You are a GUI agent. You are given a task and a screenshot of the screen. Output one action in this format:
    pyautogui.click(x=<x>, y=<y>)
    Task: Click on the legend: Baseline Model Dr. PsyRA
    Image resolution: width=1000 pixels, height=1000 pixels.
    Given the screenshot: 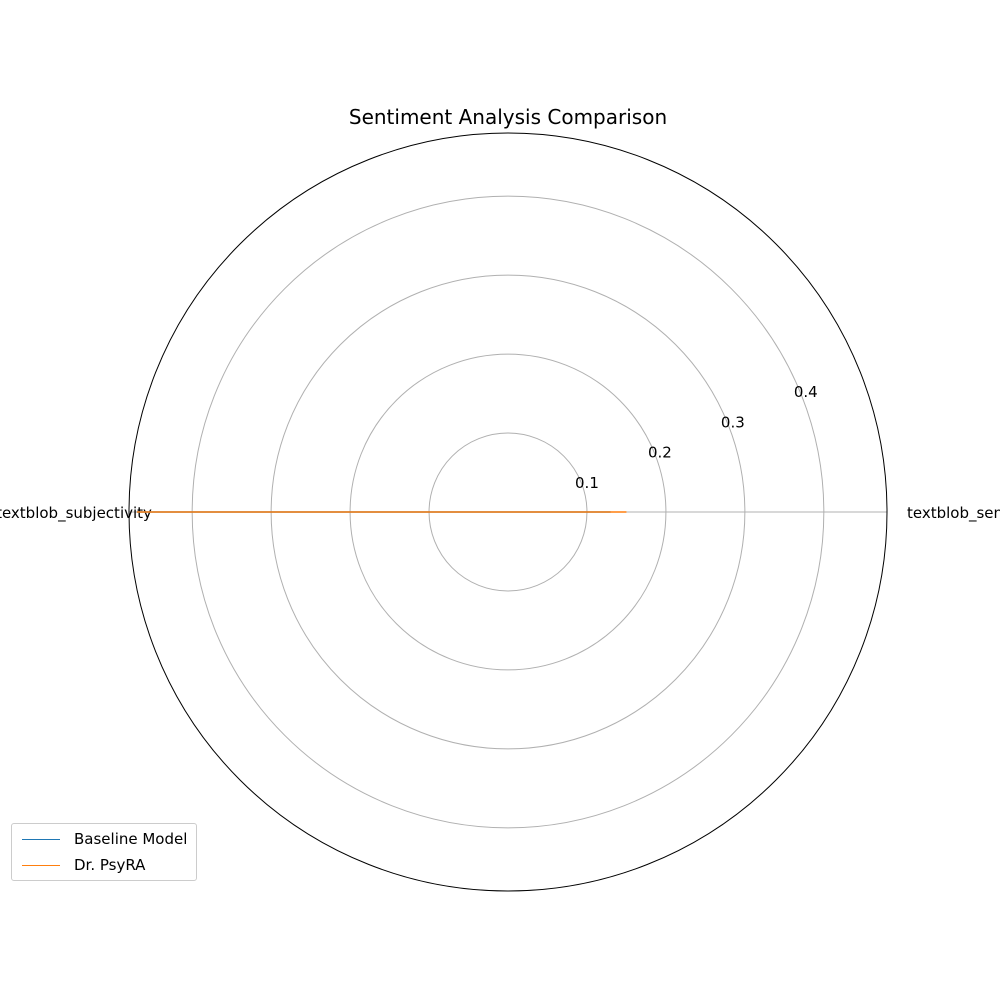 What is the action you would take?
    pyautogui.click(x=104, y=852)
    